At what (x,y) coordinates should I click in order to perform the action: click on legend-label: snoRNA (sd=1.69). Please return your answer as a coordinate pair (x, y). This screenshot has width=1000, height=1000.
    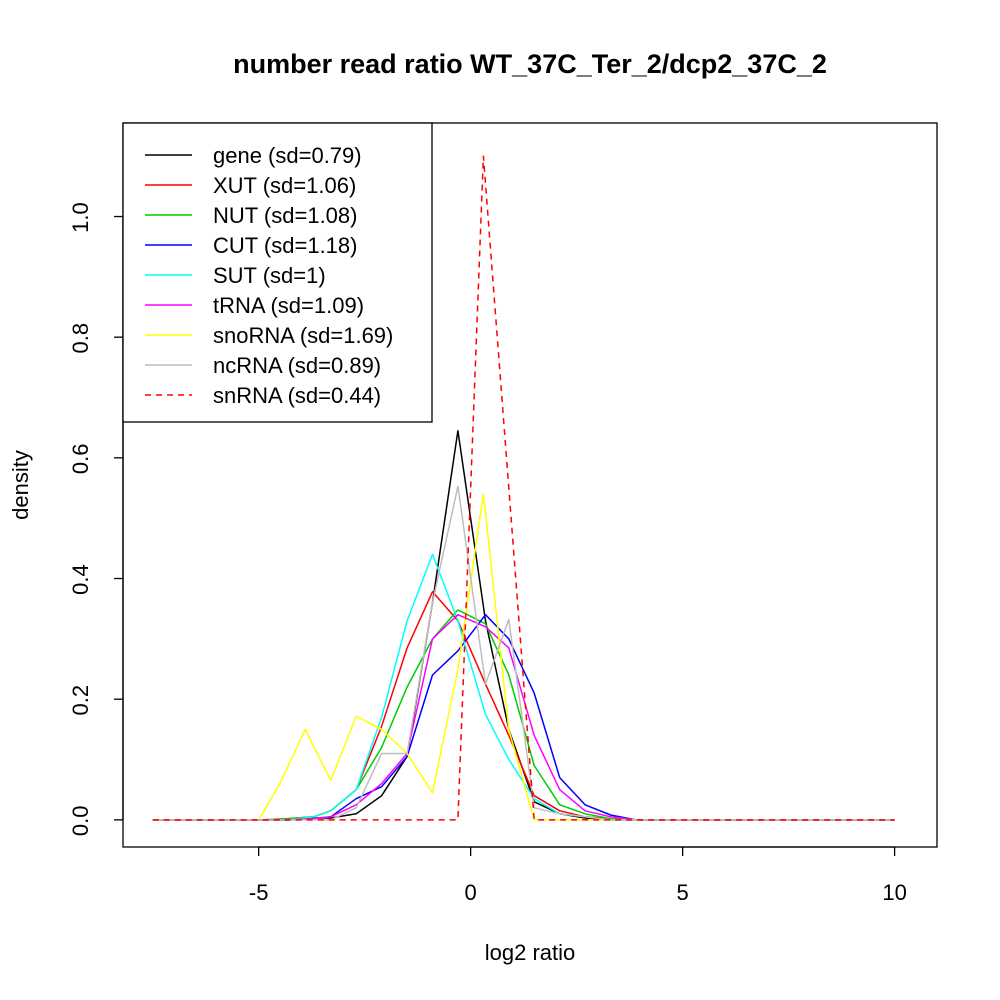
    Looking at the image, I should click on (303, 335).